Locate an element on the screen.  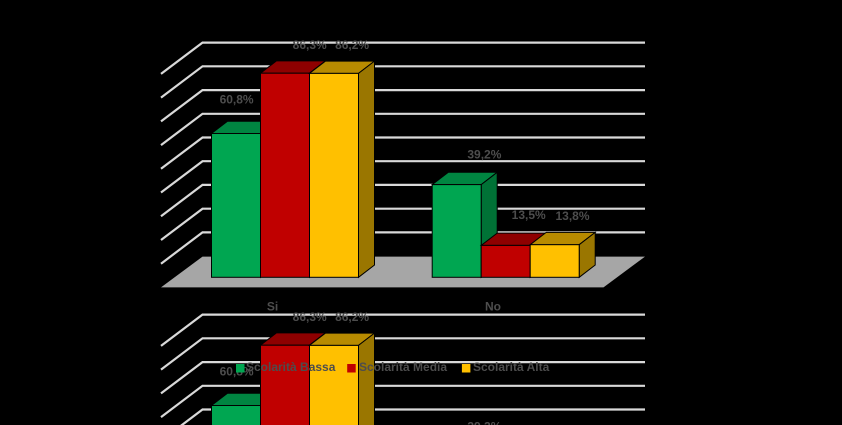
svg-text: 13,5% is located at coordinates (529, 215).